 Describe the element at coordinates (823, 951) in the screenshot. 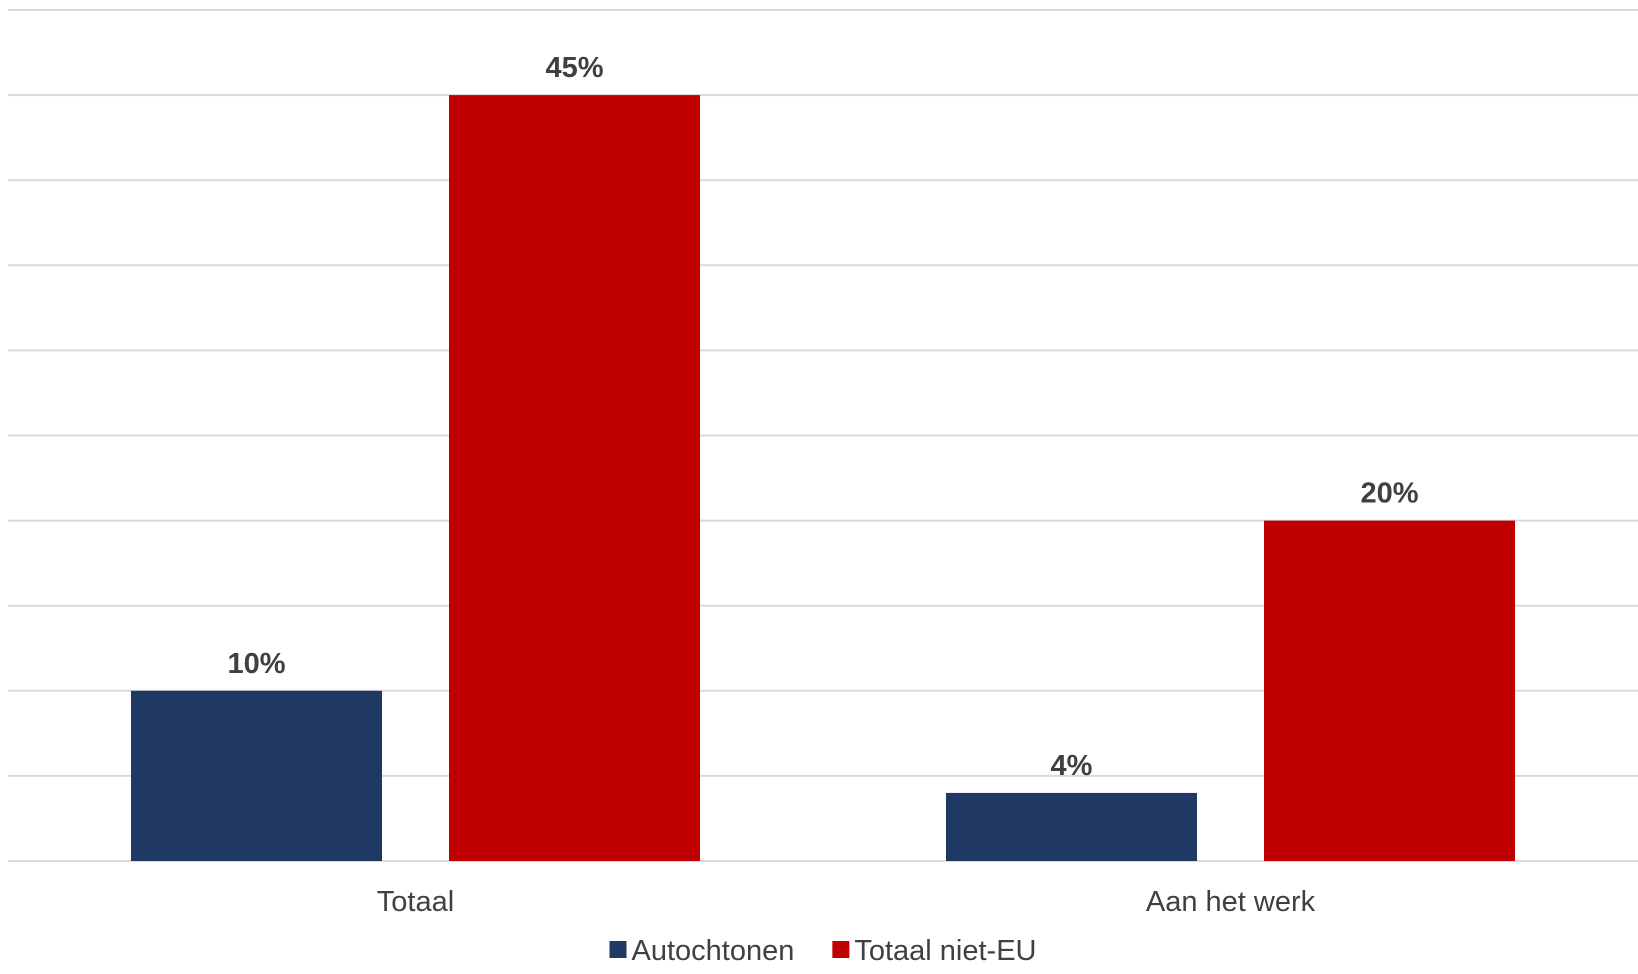

I see `legend: Autochtonen Totaal niet-EU` at that location.